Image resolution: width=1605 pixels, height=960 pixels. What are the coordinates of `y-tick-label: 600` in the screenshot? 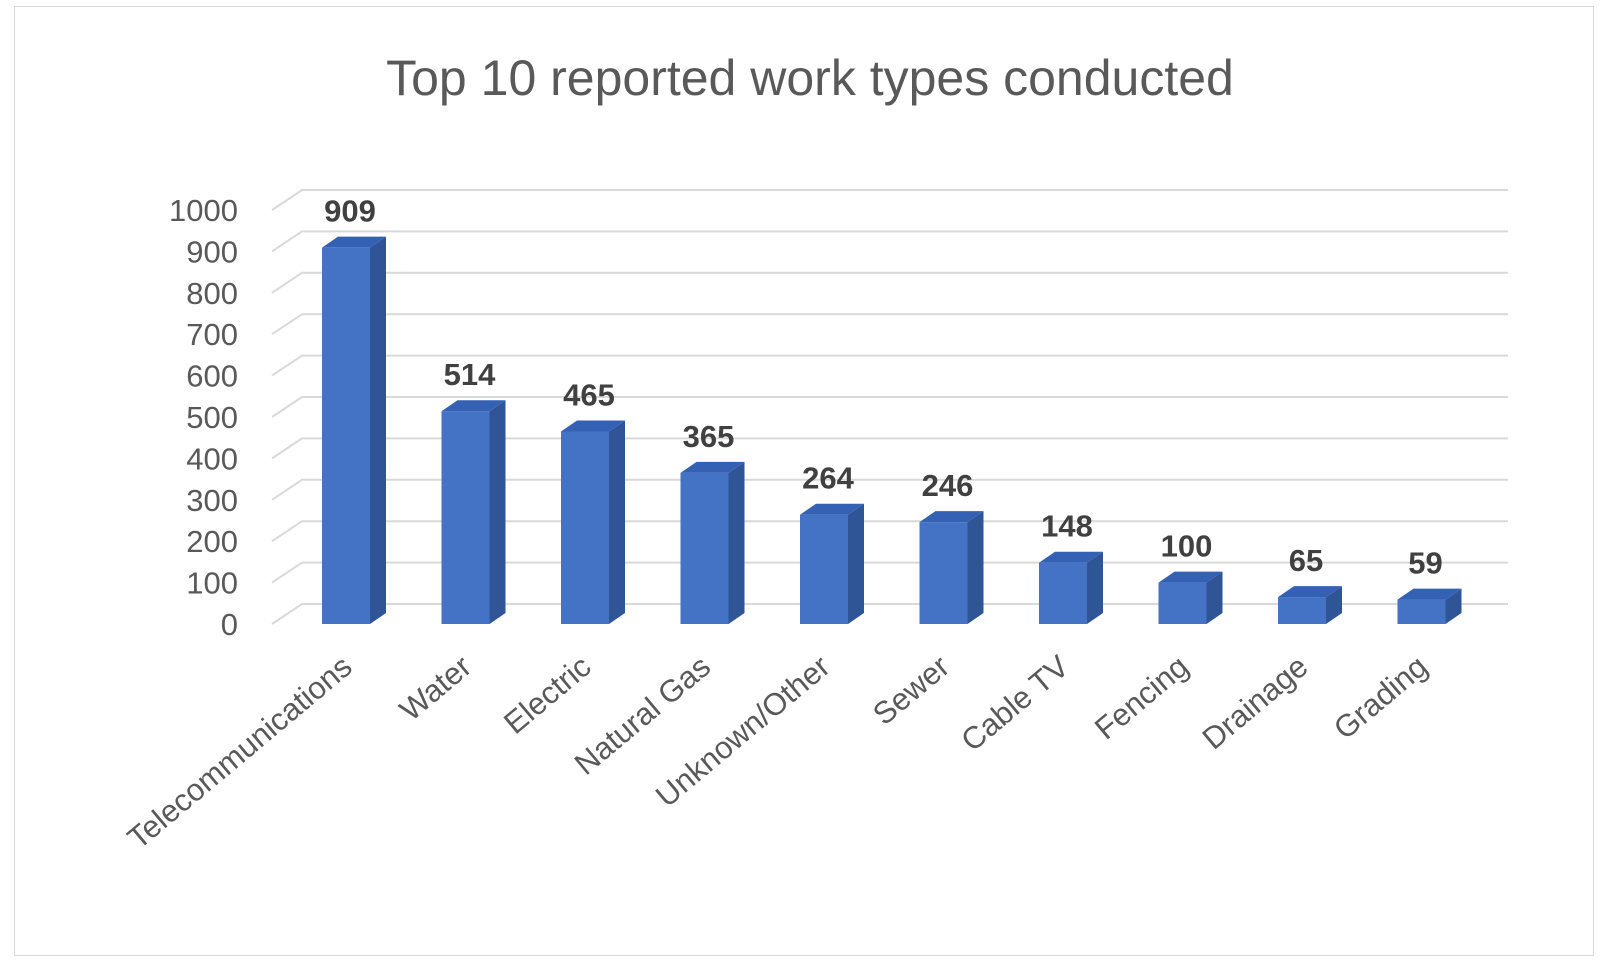 It's located at (212, 376).